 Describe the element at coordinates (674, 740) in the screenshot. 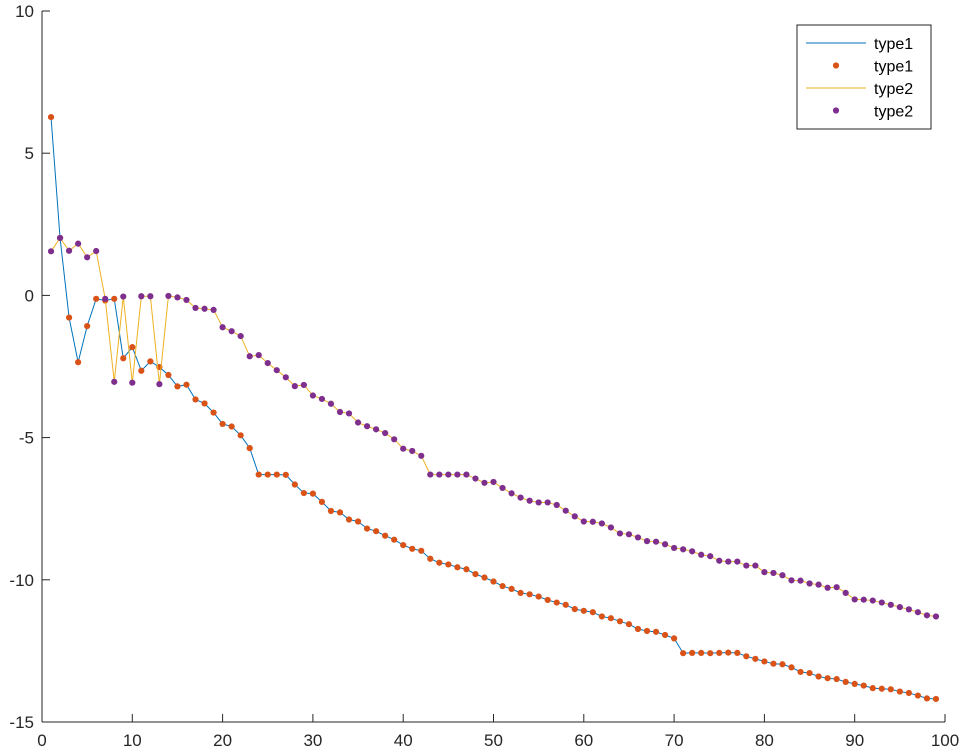

I see `x-tick-label: 70` at that location.